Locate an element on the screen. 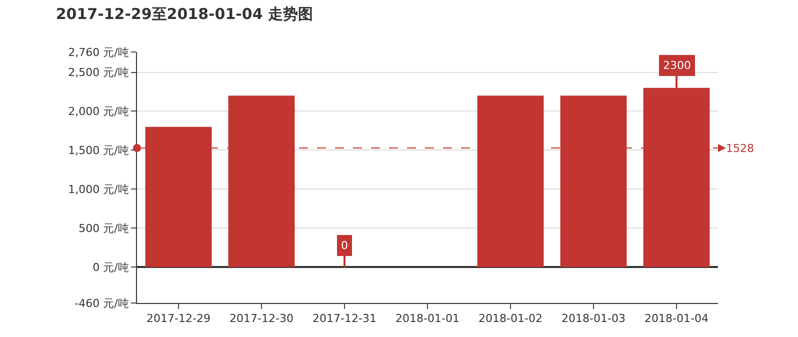  annotation: 2300 is located at coordinates (677, 65).